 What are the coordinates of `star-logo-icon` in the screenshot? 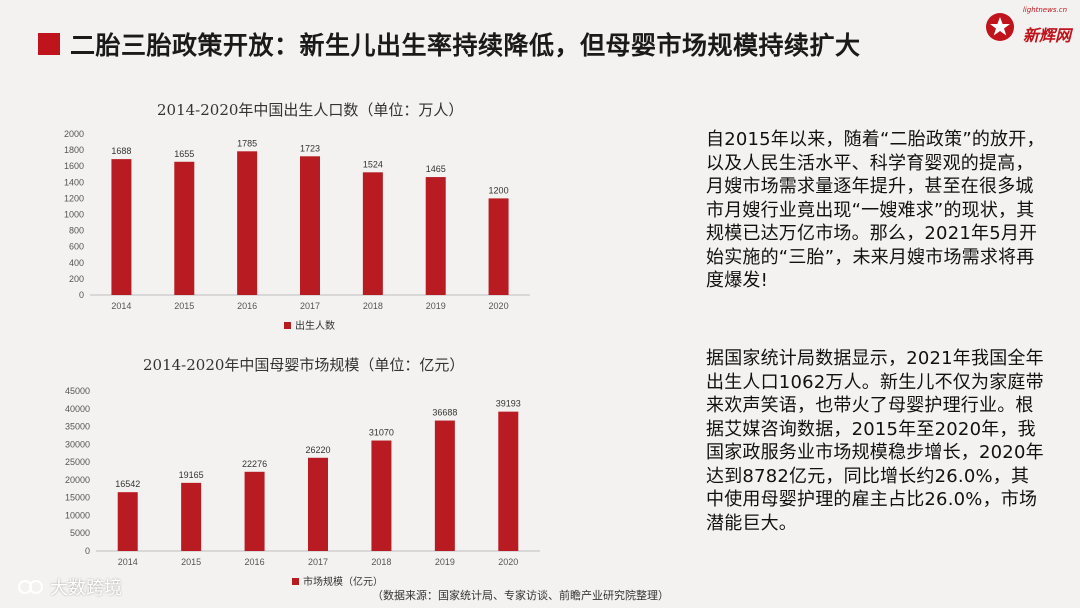 It's located at (1000, 27).